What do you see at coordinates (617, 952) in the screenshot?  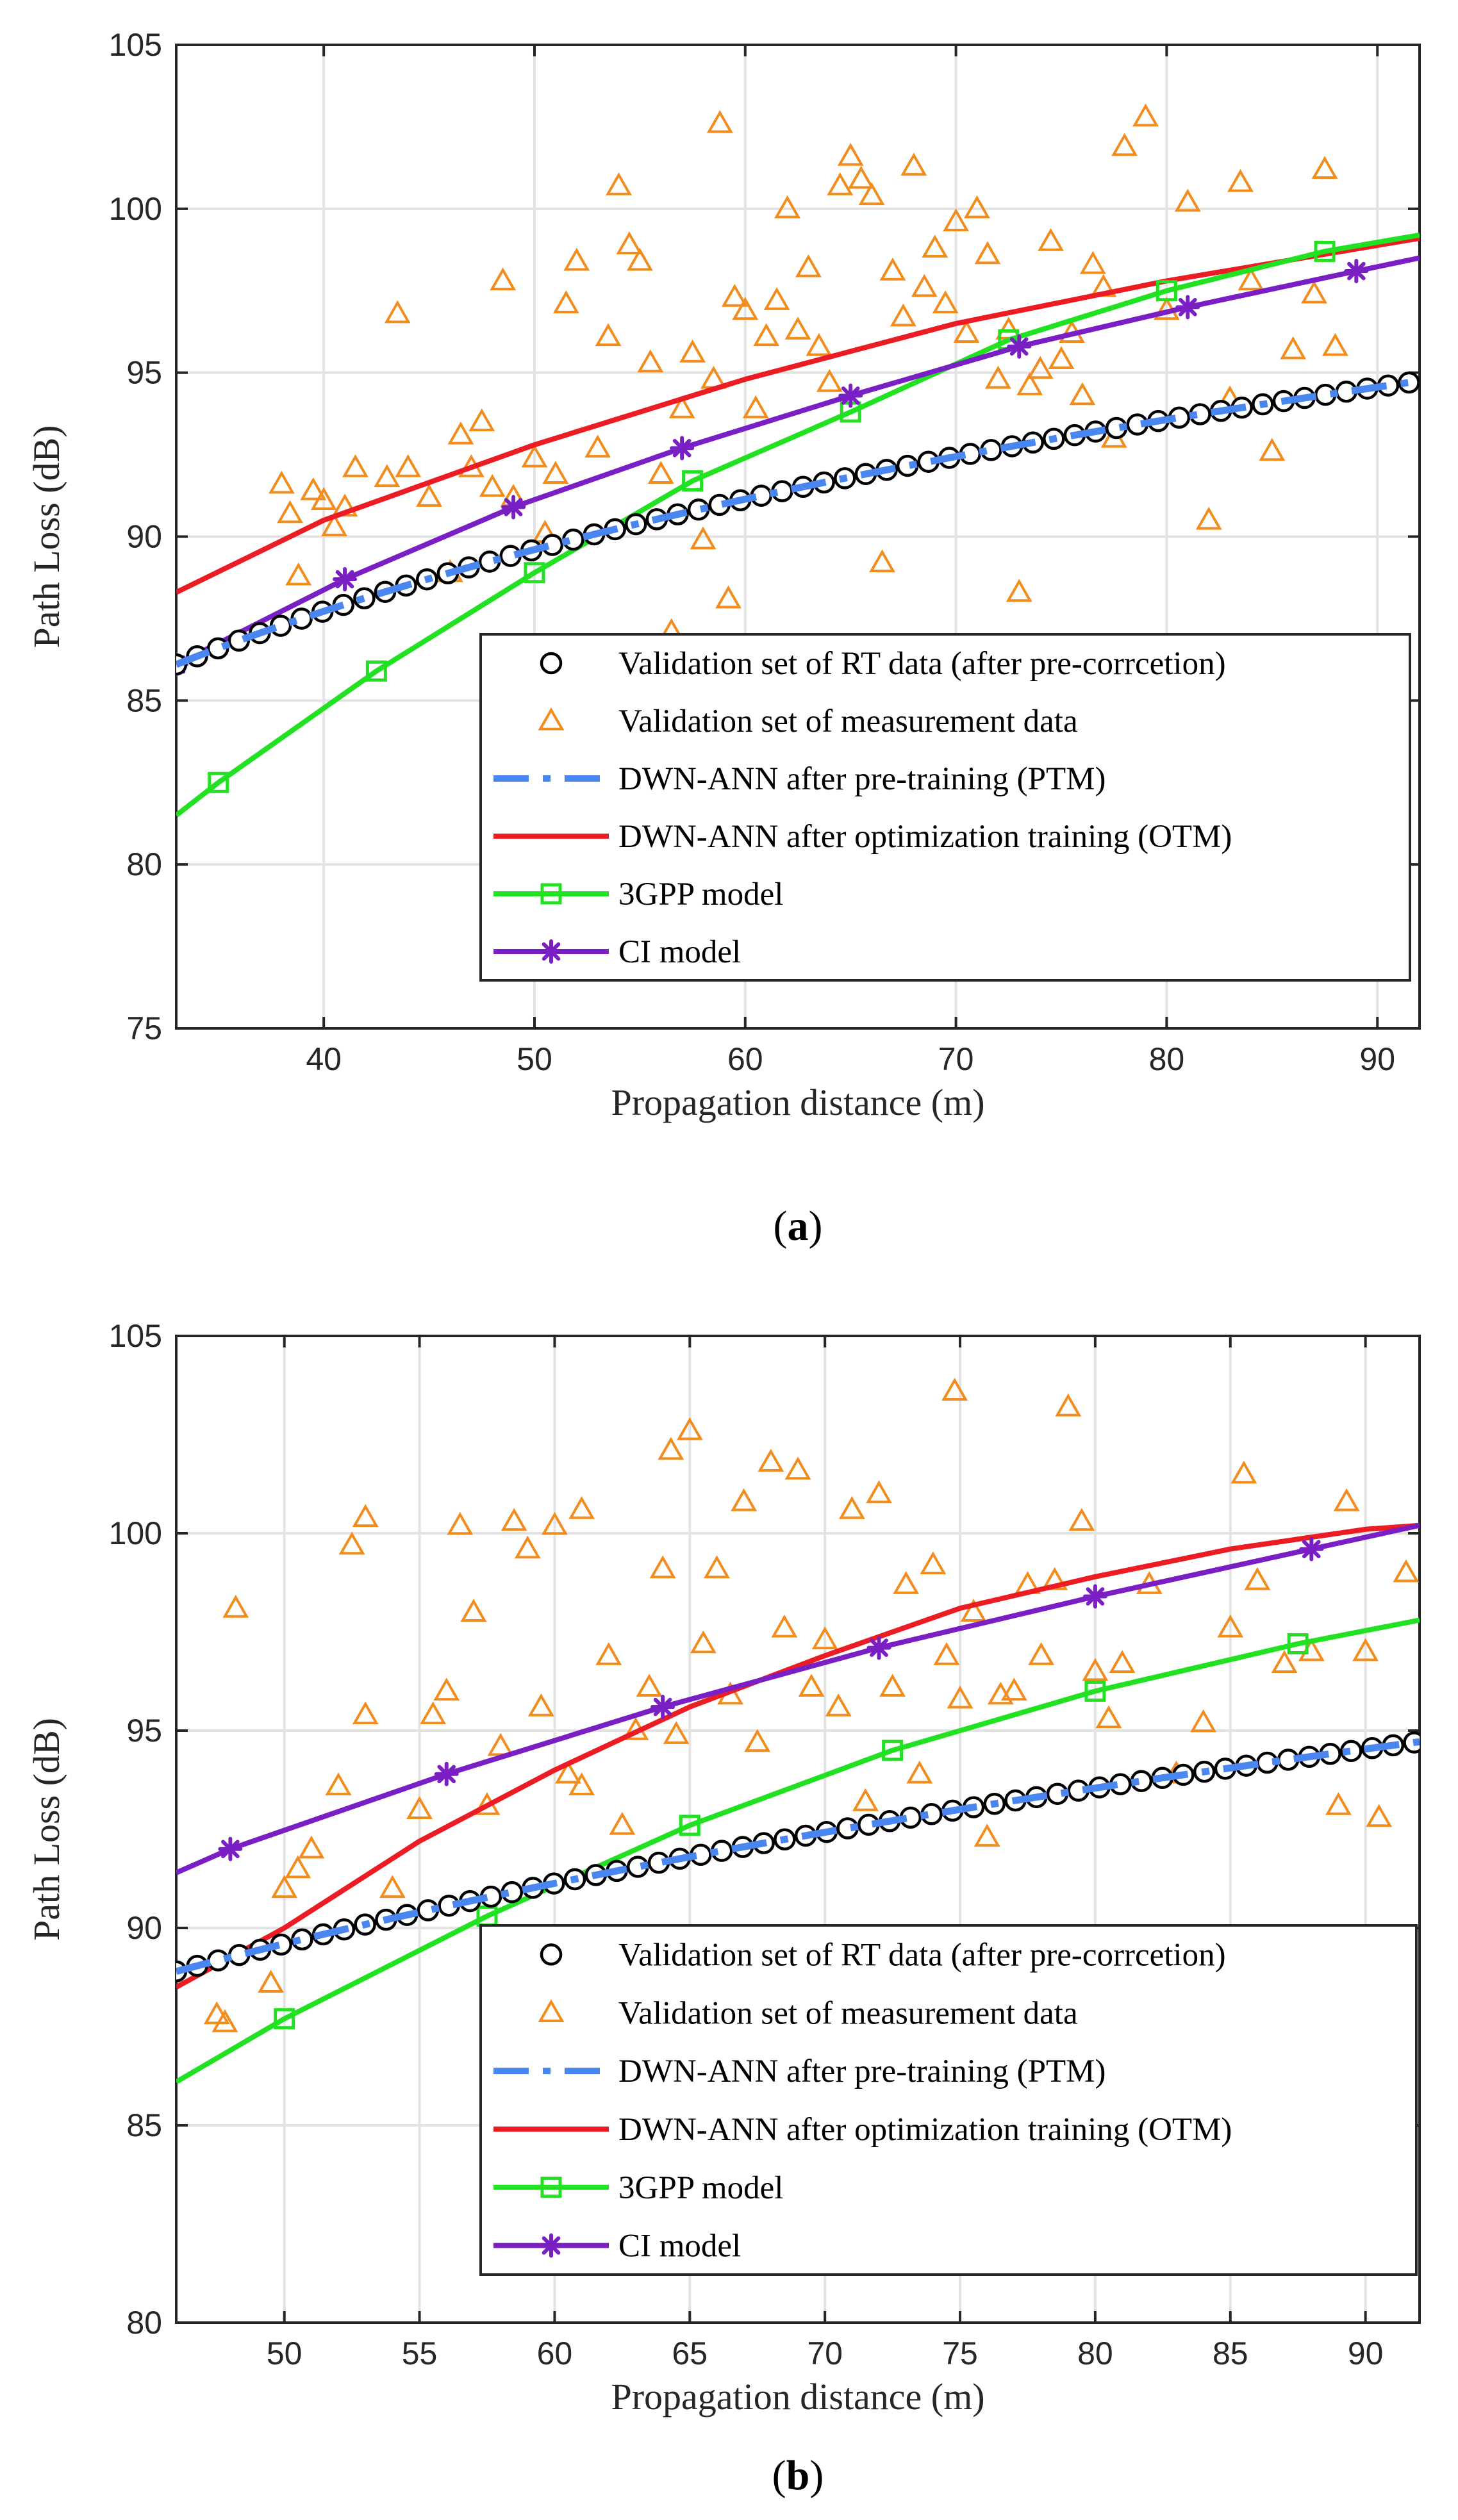 I see `legend-item: CI model` at bounding box center [617, 952].